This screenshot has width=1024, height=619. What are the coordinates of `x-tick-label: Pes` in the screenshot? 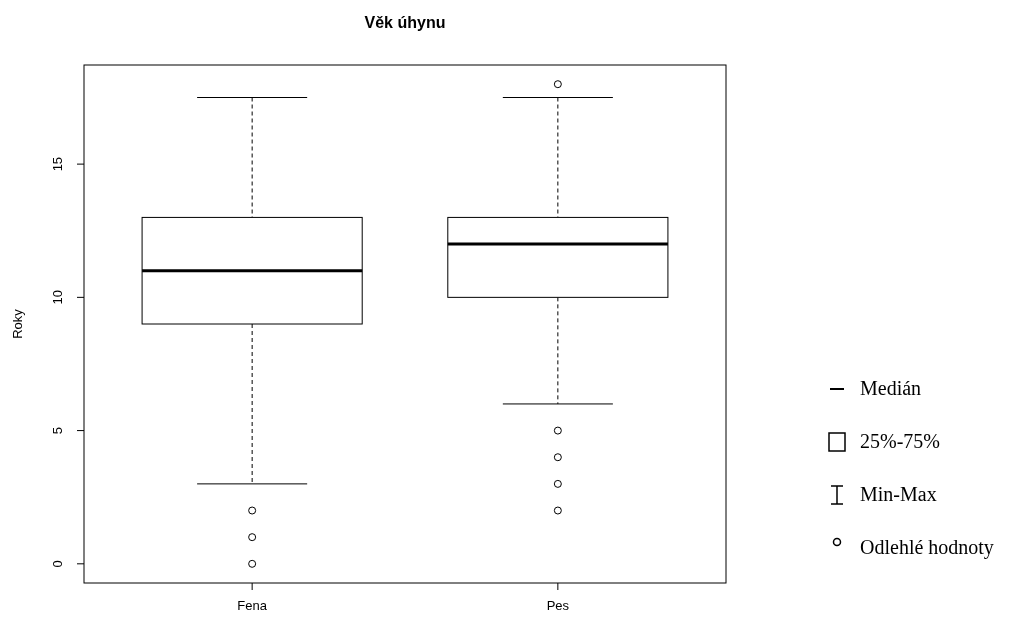 It's located at (558, 605).